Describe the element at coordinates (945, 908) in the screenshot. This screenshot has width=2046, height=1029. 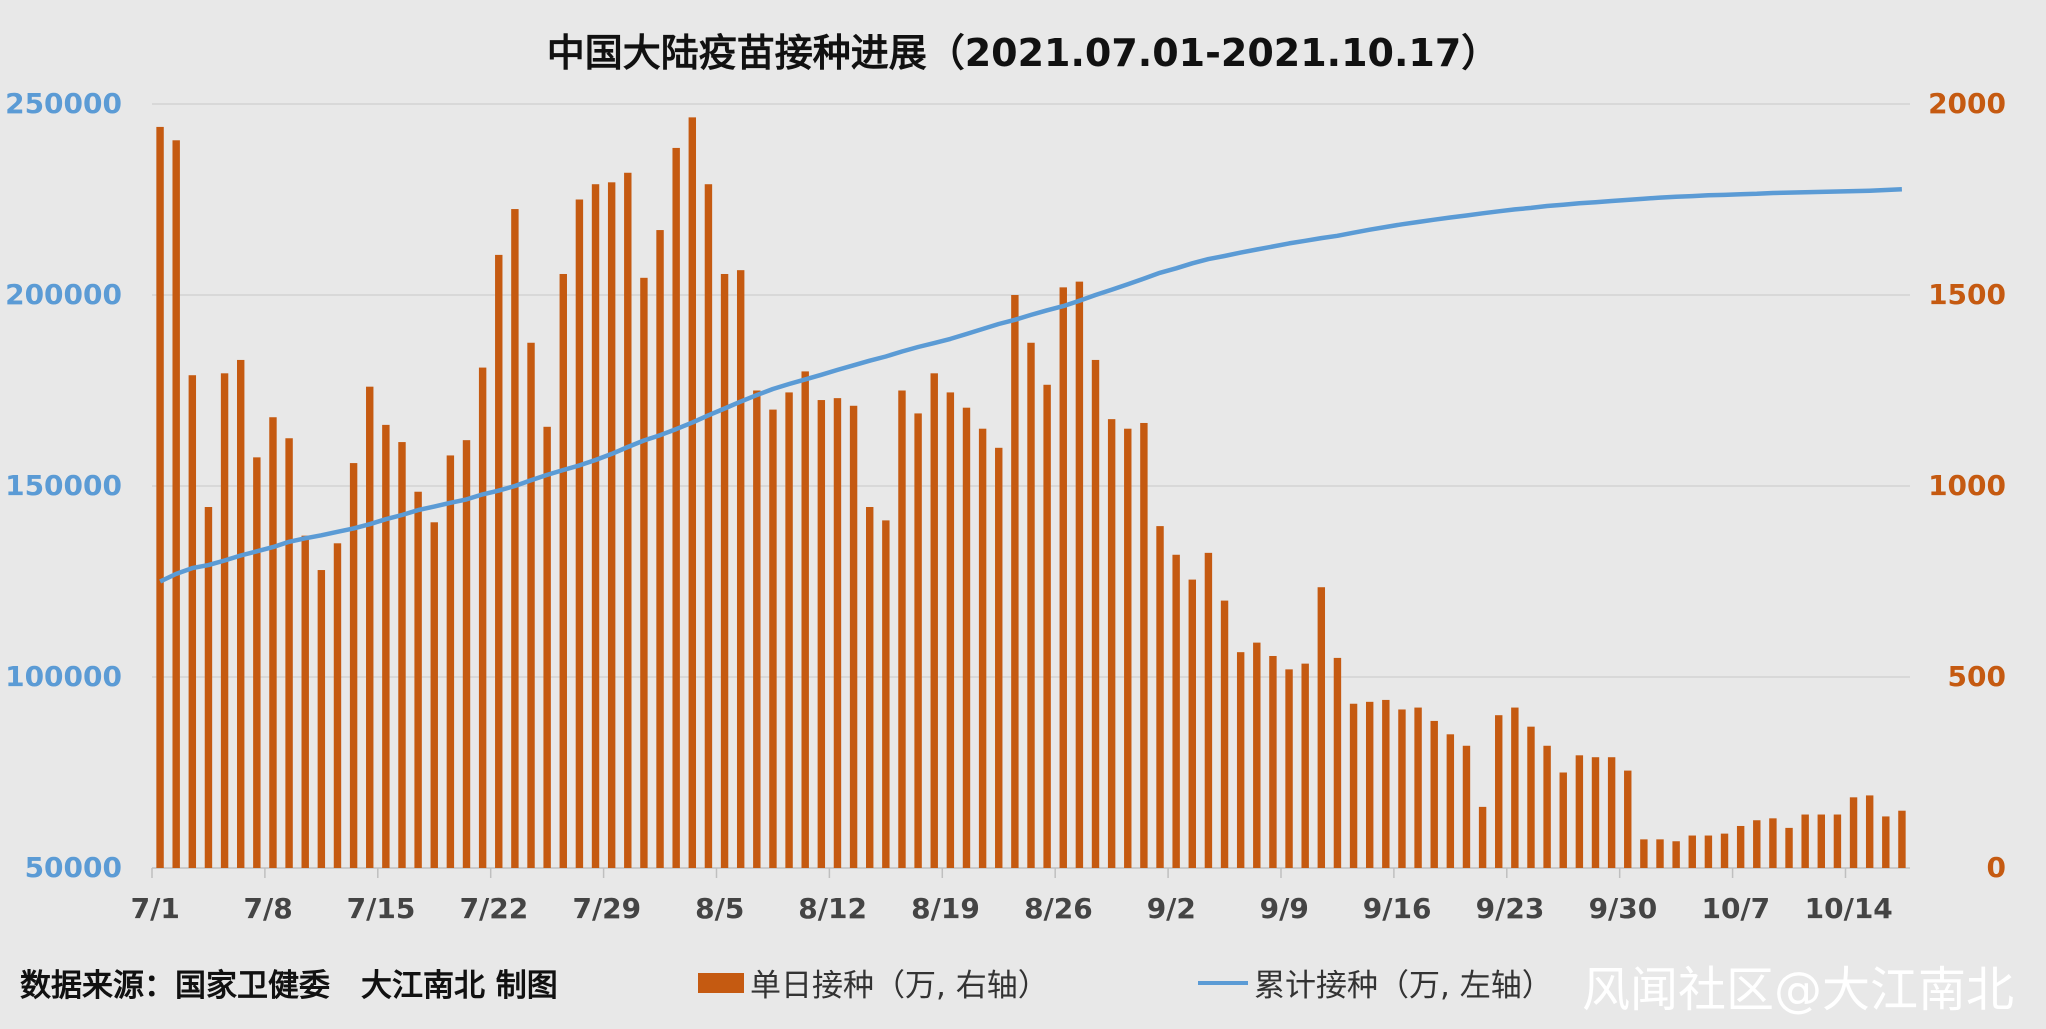
I see `x-axis-tick-label: 8/19` at that location.